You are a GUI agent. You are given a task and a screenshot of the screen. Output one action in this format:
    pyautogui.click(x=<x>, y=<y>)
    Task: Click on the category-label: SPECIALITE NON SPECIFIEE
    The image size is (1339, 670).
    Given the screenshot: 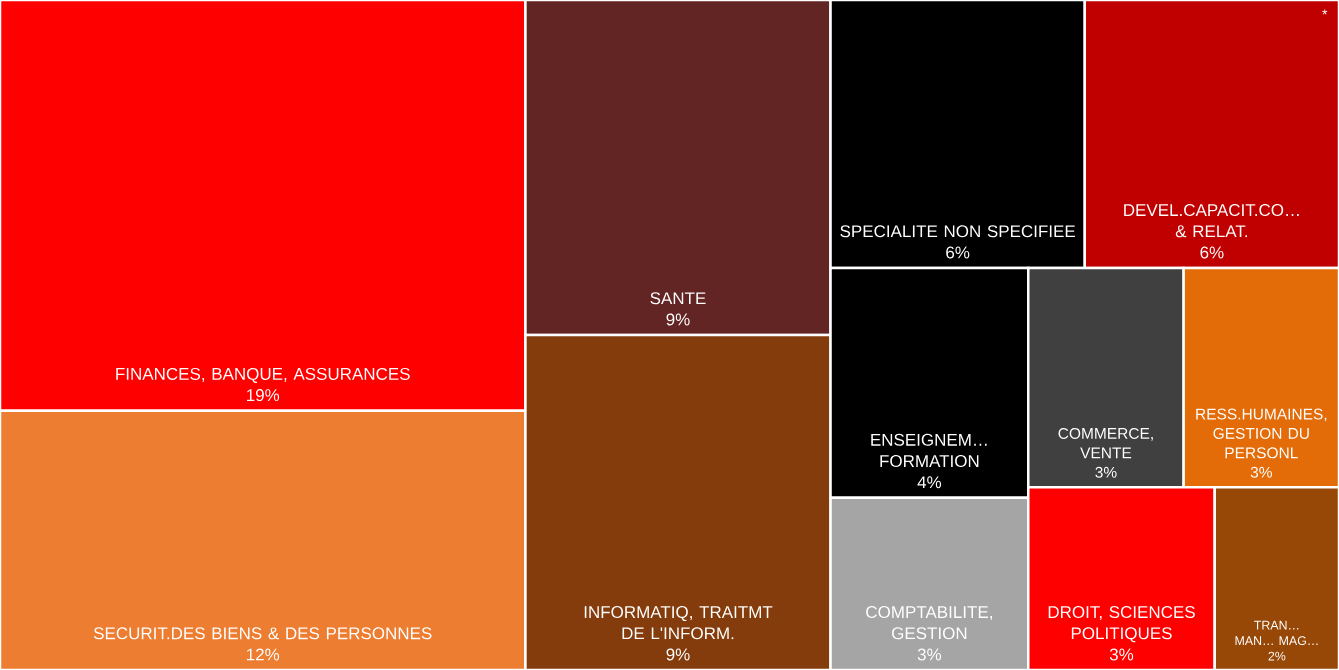 What is the action you would take?
    pyautogui.click(x=957, y=231)
    